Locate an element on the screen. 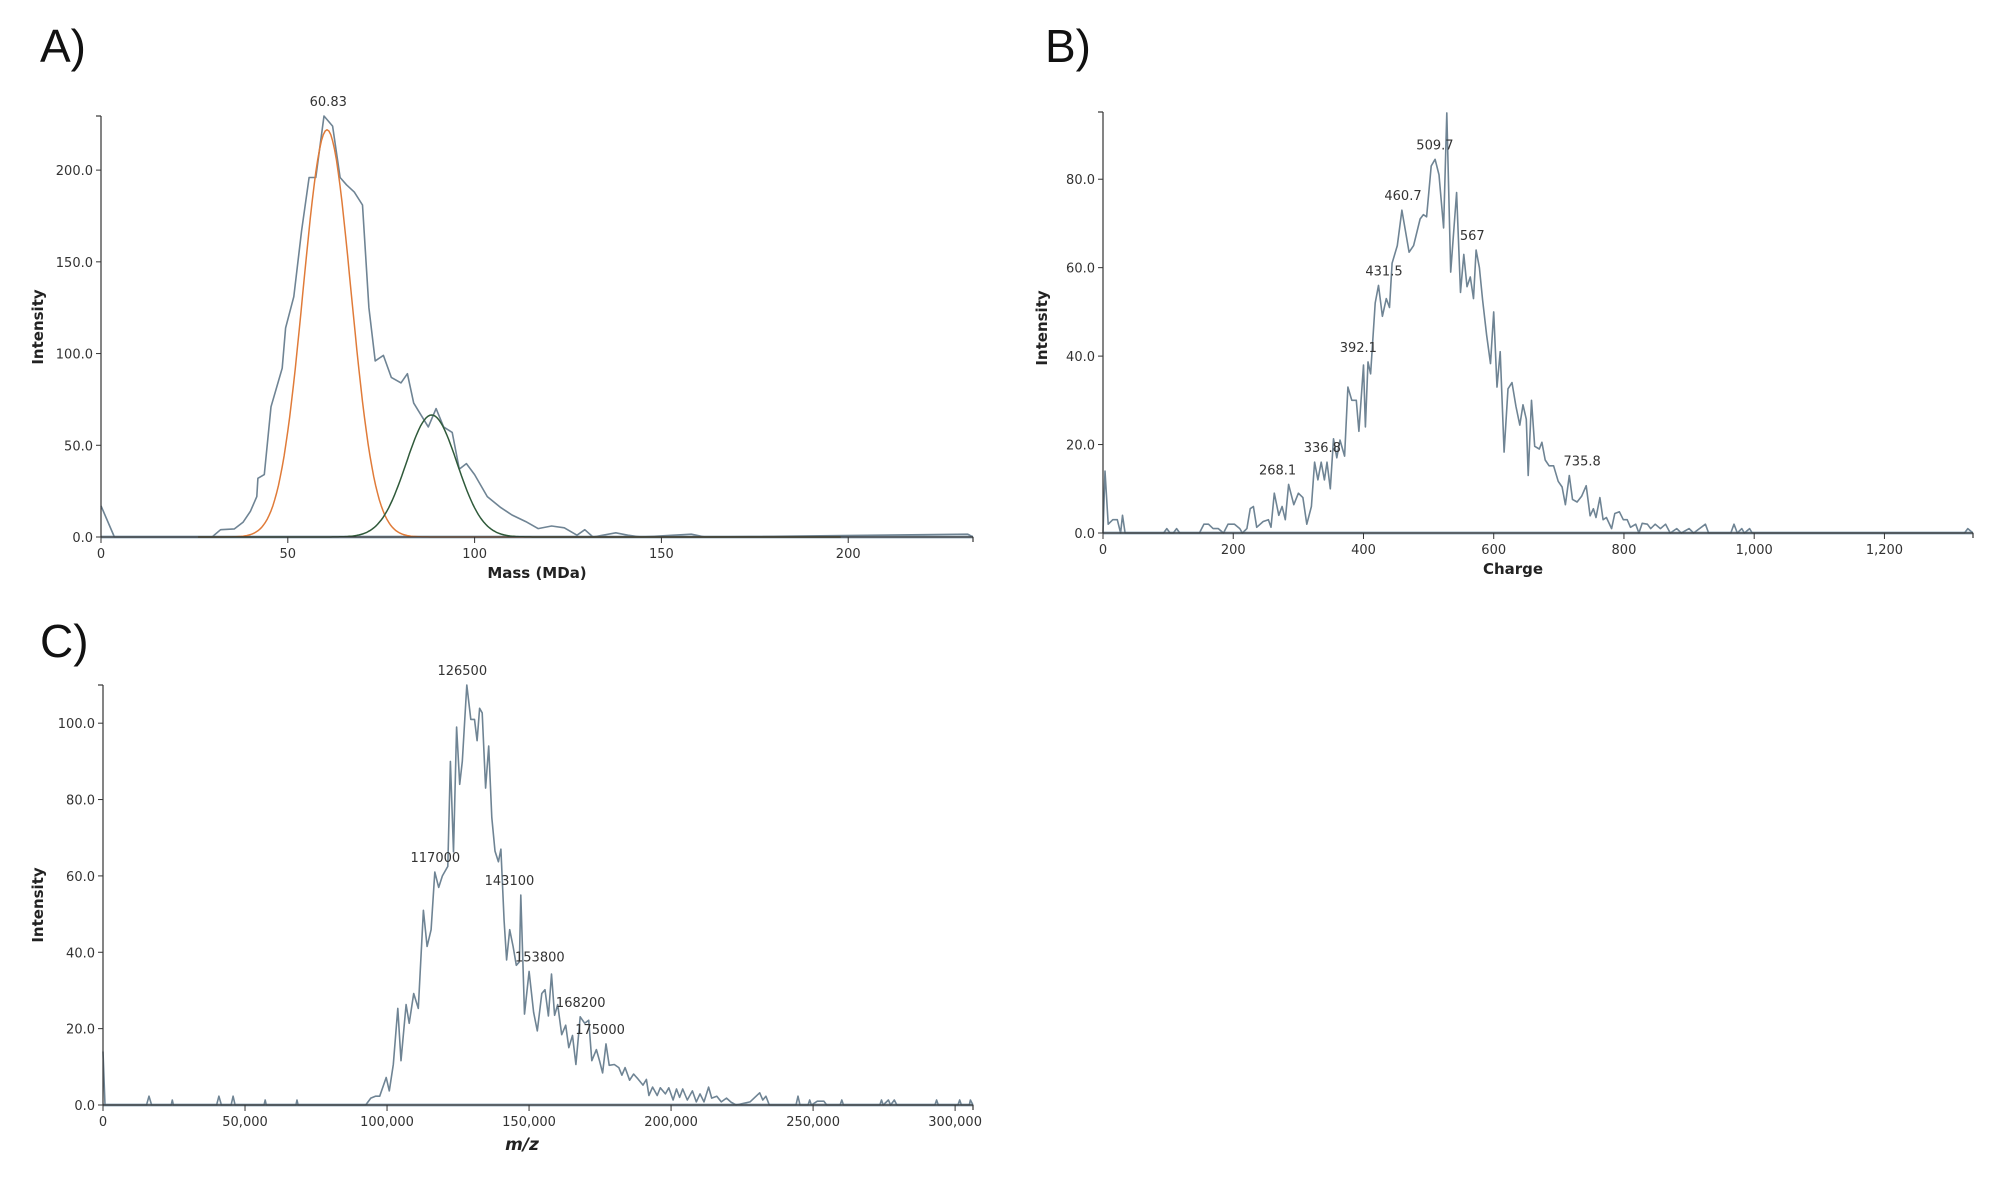  x-tick-label: 1,200 is located at coordinates (1884, 550).